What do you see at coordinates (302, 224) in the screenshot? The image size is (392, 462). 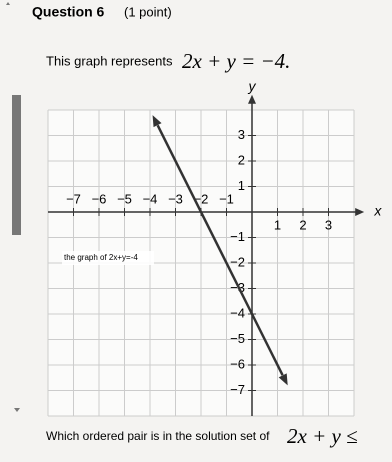 I see `x-tick-label: 2` at bounding box center [302, 224].